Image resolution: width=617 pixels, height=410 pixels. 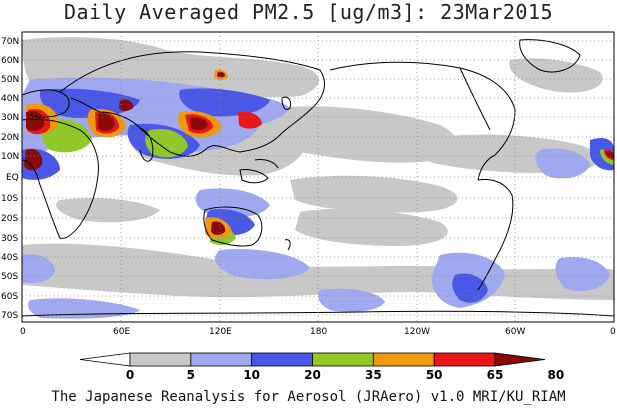 I want to click on colorbar-tick-label: 80, so click(x=555, y=375).